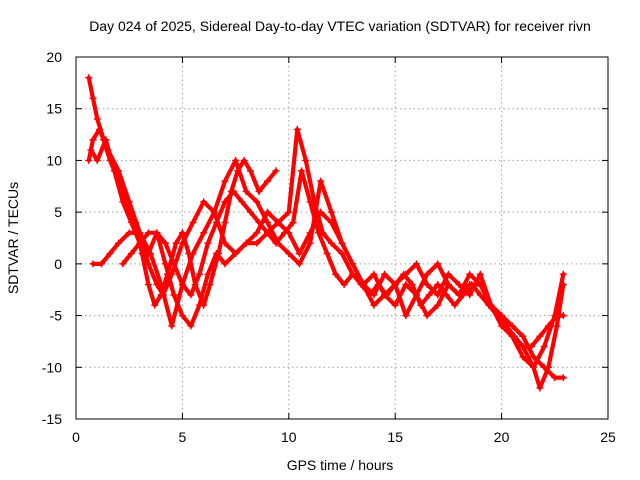  I want to click on y-axis-label: SDTVAR / TECUs, so click(13, 238).